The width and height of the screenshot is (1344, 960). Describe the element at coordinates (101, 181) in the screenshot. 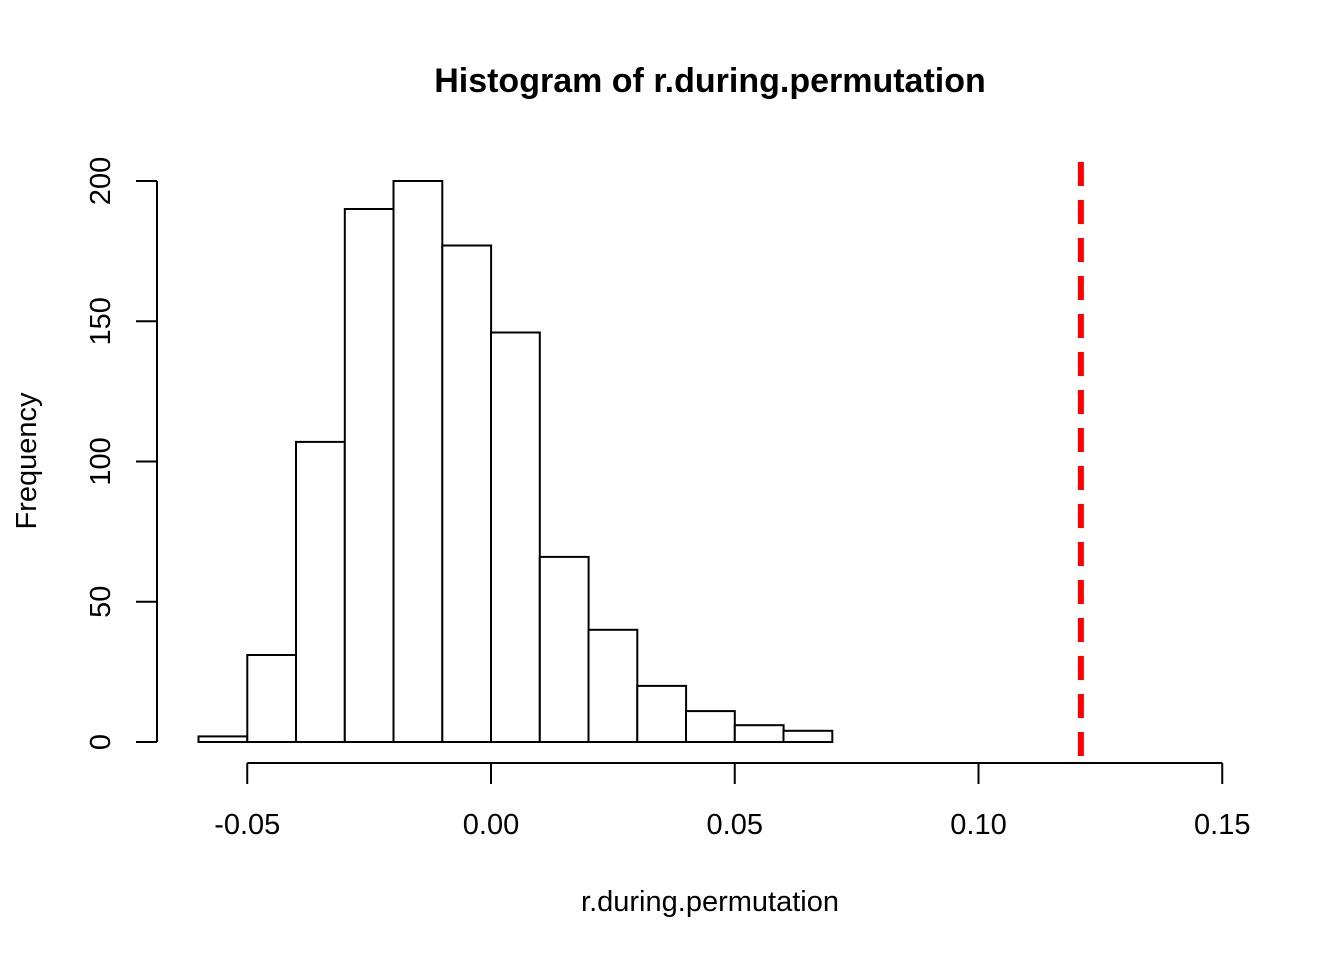

I see `y-tick-label: 200` at that location.